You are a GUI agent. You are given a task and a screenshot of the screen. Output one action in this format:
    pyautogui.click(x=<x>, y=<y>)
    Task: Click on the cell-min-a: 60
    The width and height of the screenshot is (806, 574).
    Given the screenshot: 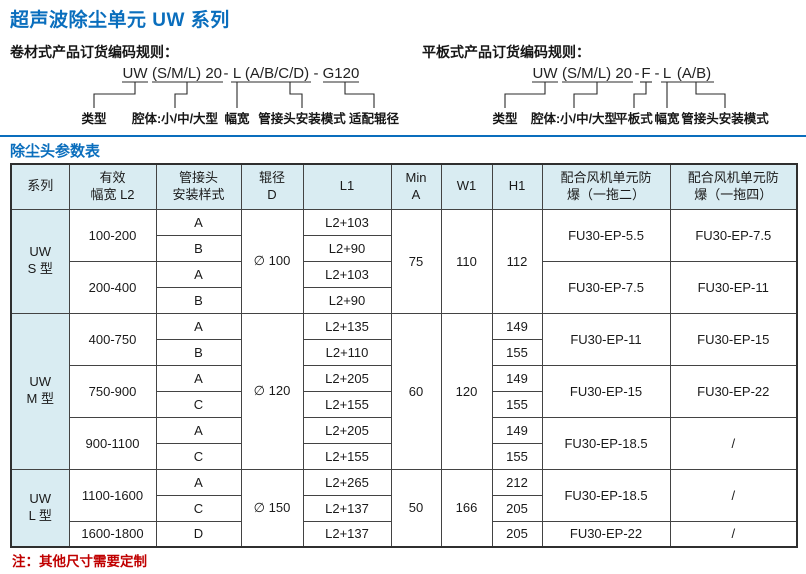 What is the action you would take?
    pyautogui.click(x=416, y=391)
    